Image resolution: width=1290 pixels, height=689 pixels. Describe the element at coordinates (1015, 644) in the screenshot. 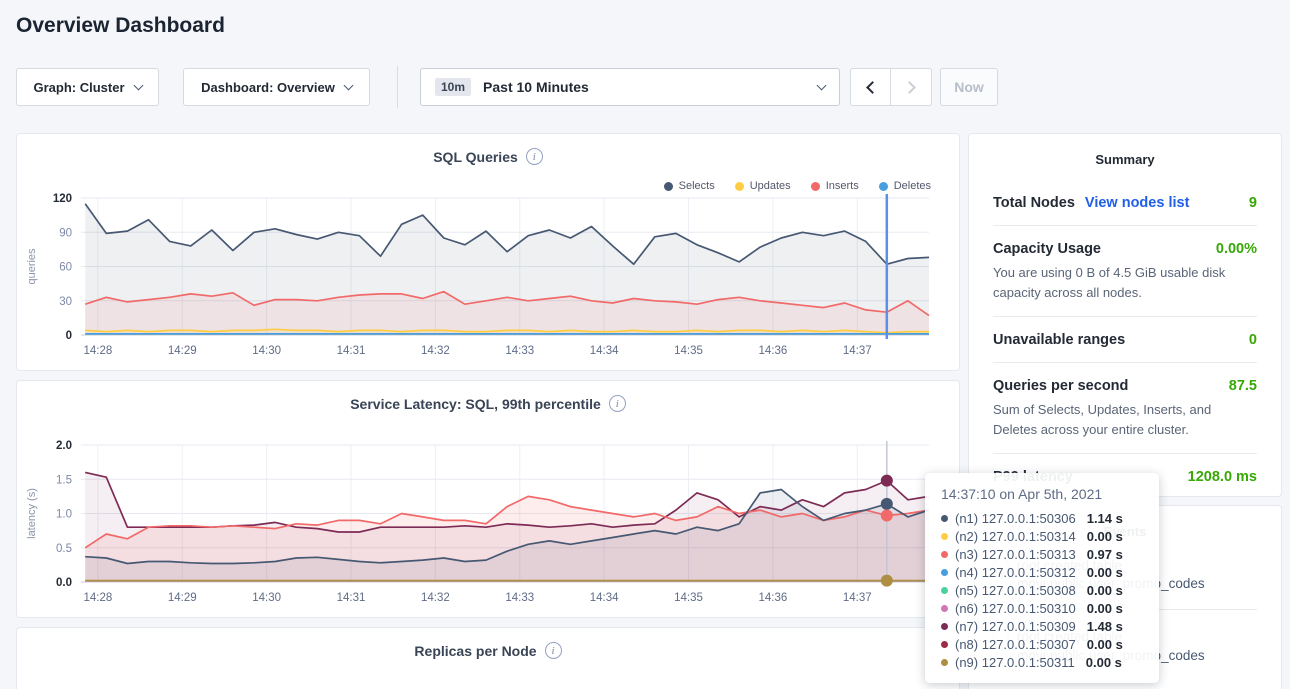

I see `node-address: (n8) 127.0.0.1:50307` at that location.